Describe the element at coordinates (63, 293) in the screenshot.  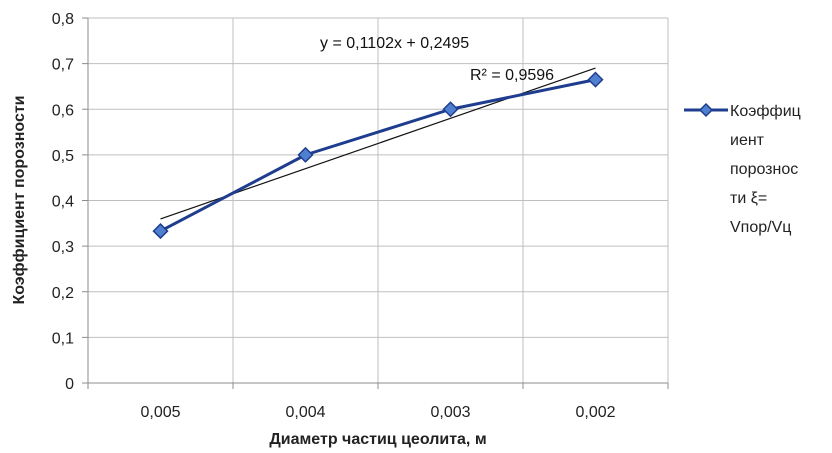
I see `y-tick-label: 0,2` at that location.